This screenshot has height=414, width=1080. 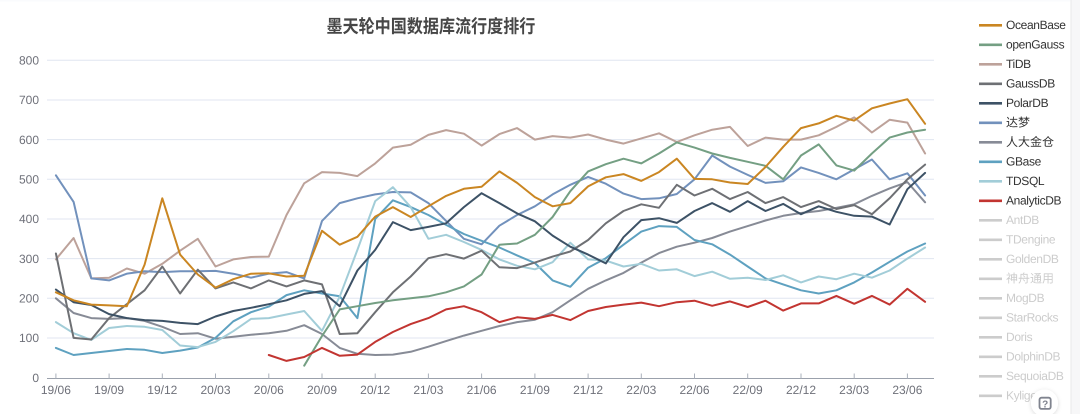 I want to click on svg-text: DolphinDB, so click(x=1033, y=356).